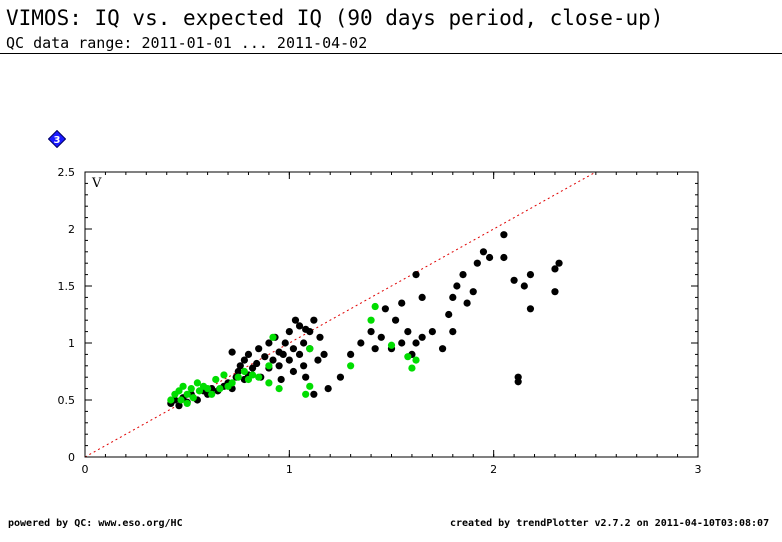 This screenshot has width=782, height=542. I want to click on badge-number: 3, so click(57, 140).